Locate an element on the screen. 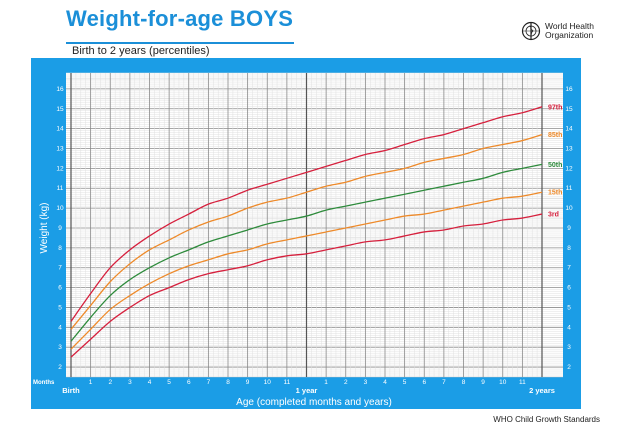 The image size is (624, 434). y-tick-label-right: 15 is located at coordinates (569, 109).